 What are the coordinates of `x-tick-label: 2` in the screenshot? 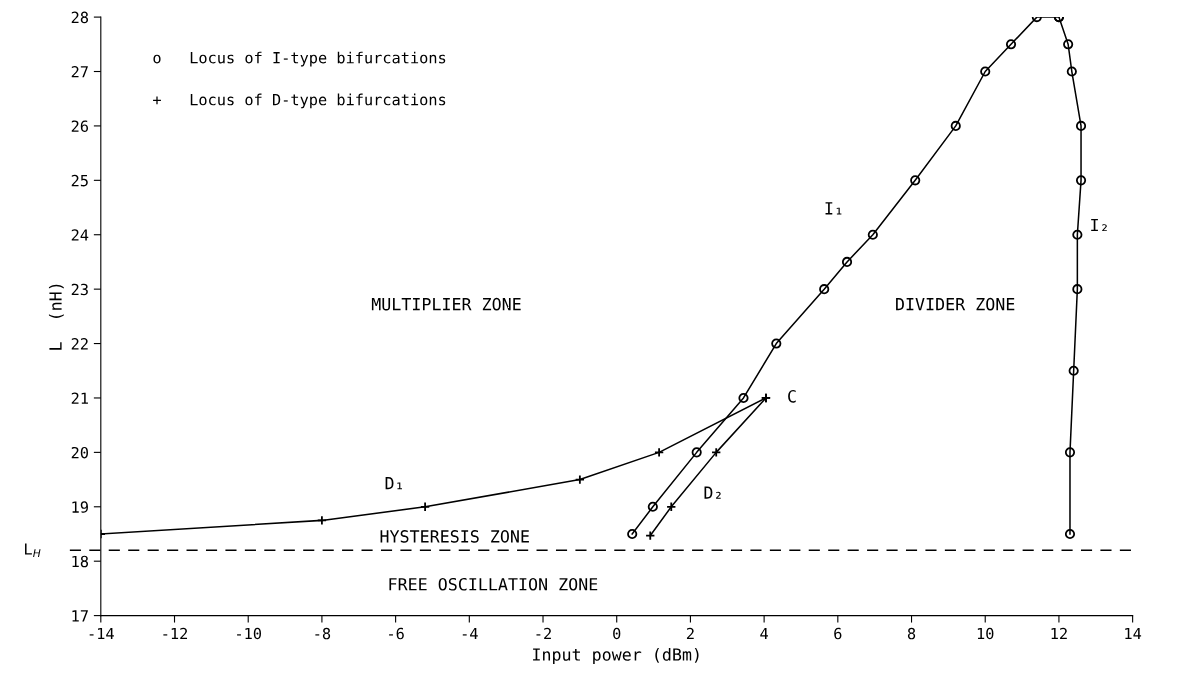 It's located at (690, 633).